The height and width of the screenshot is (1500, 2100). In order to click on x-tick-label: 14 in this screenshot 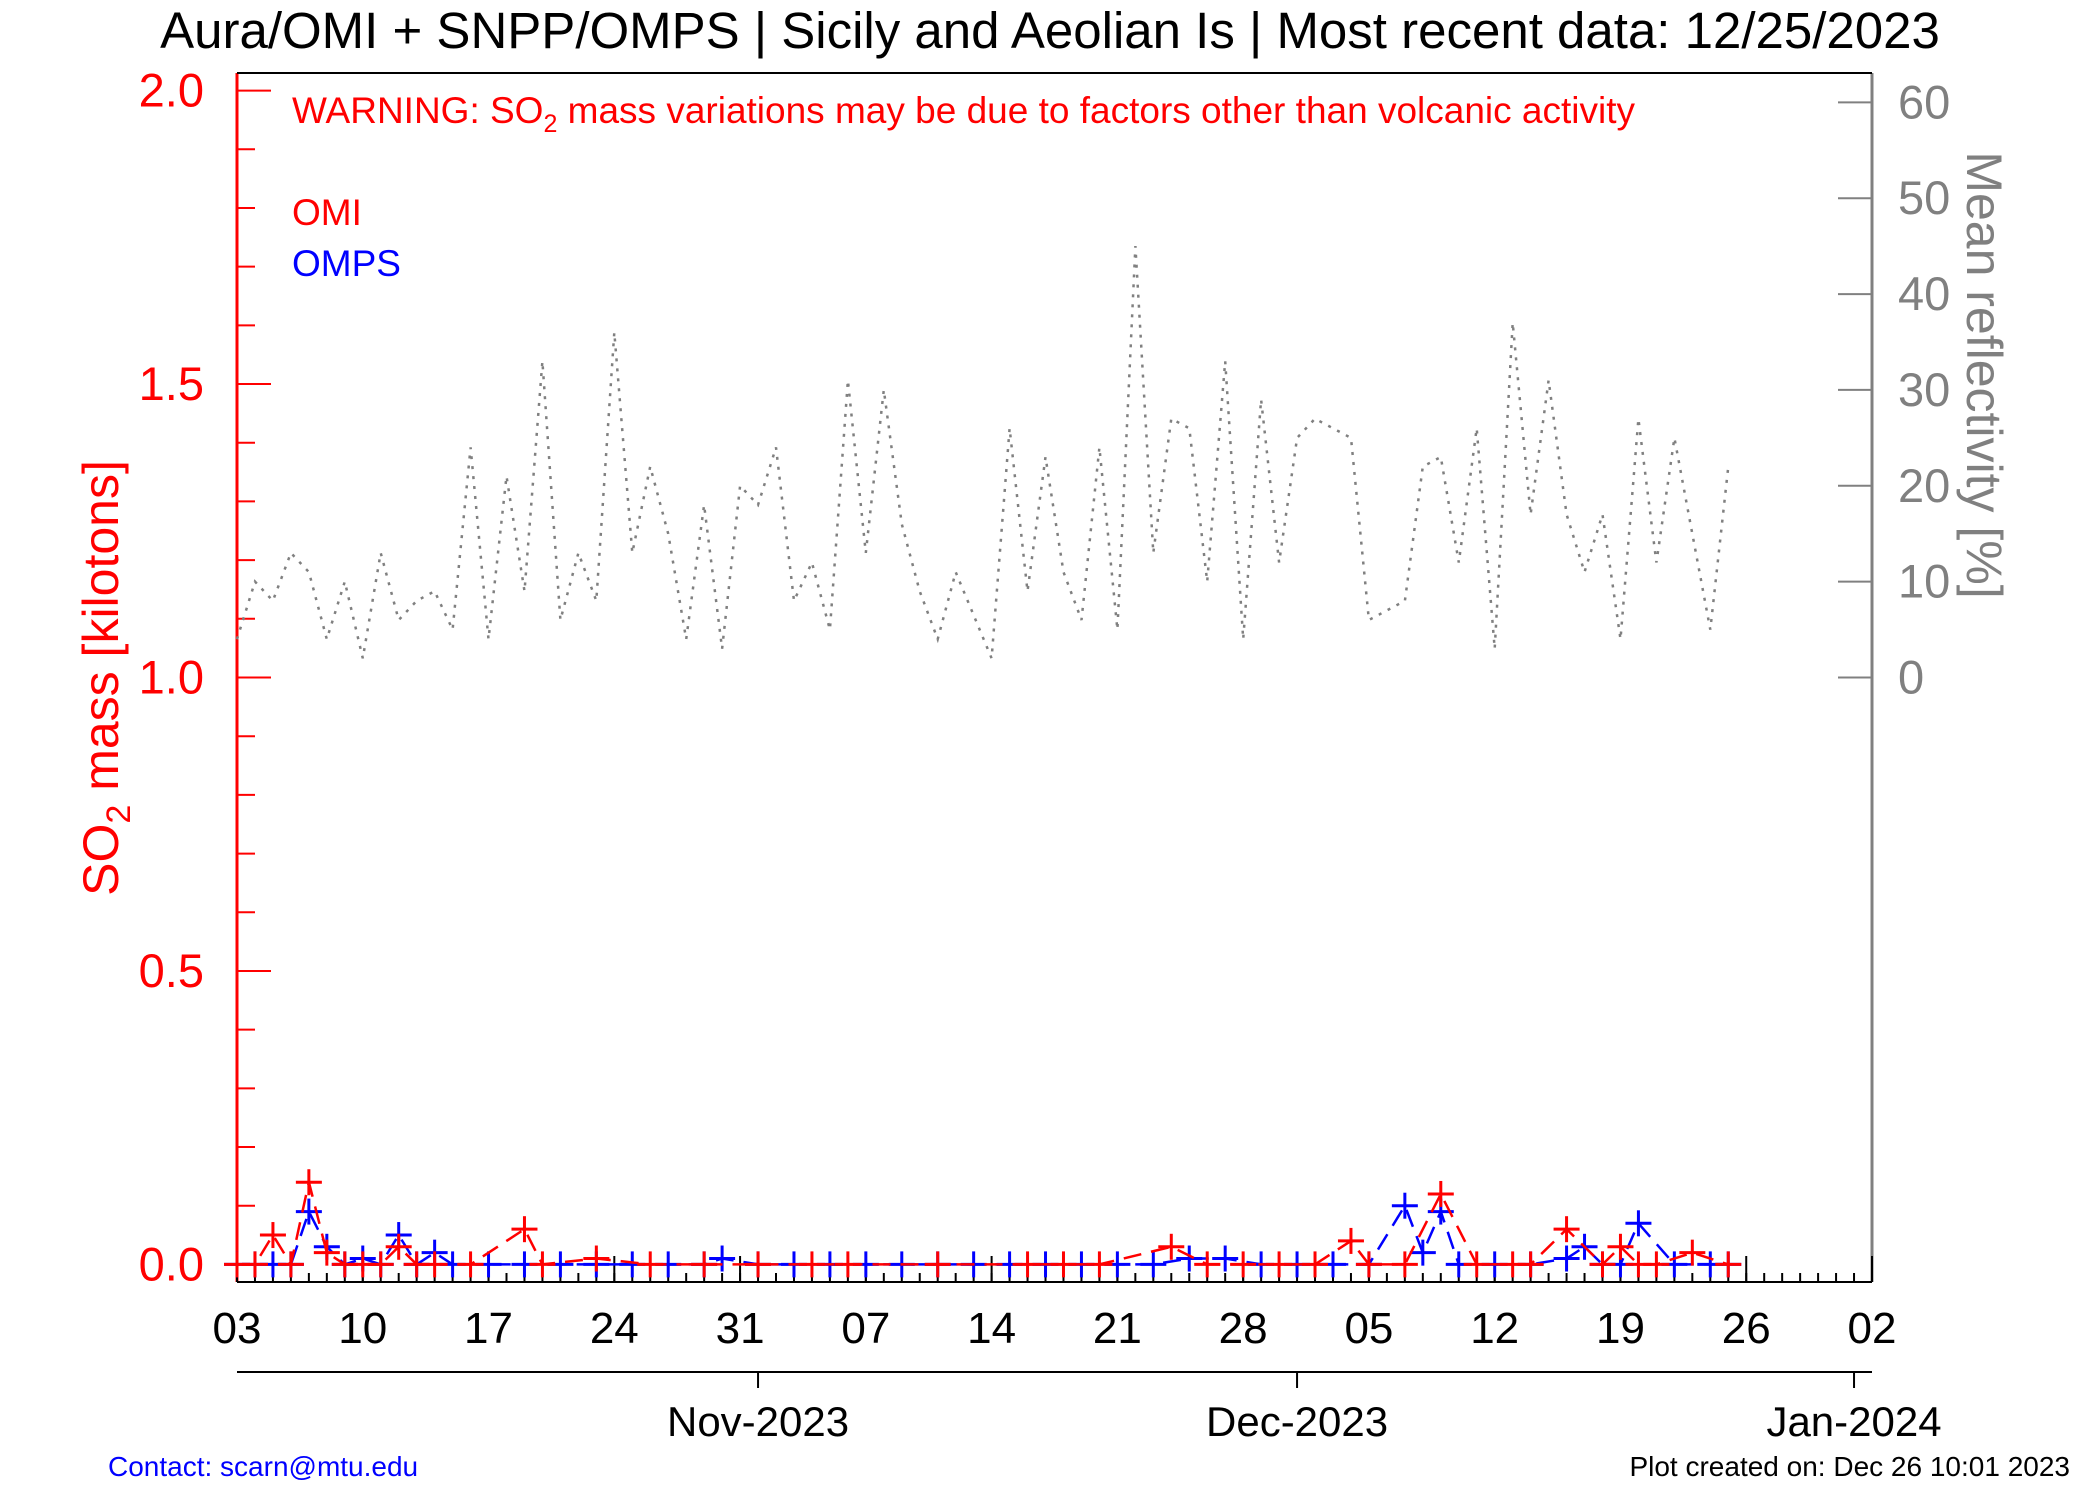, I will do `click(991, 1328)`.